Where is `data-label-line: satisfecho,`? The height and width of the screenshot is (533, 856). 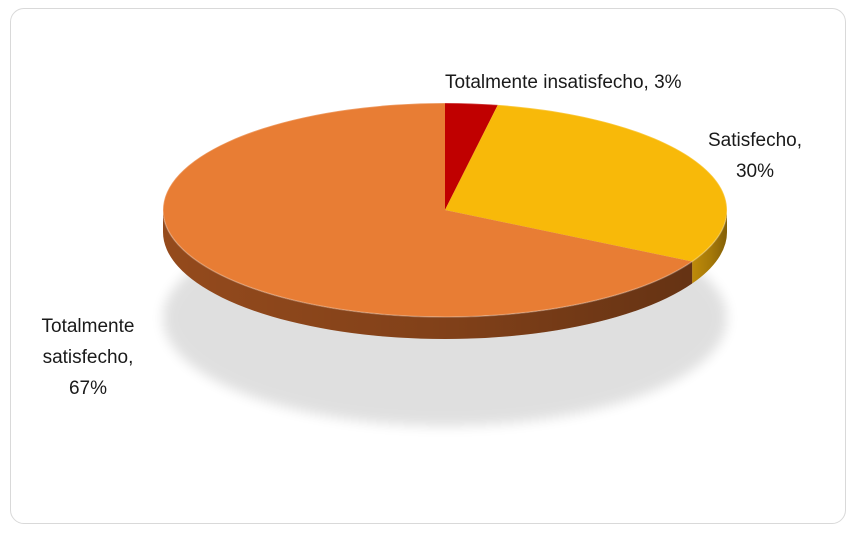 data-label-line: satisfecho, is located at coordinates (88, 357).